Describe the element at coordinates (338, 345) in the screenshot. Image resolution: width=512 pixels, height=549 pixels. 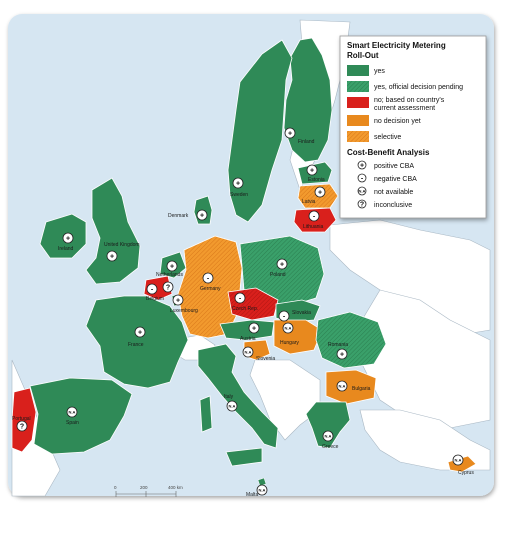
I see `label-romania: Romania` at that location.